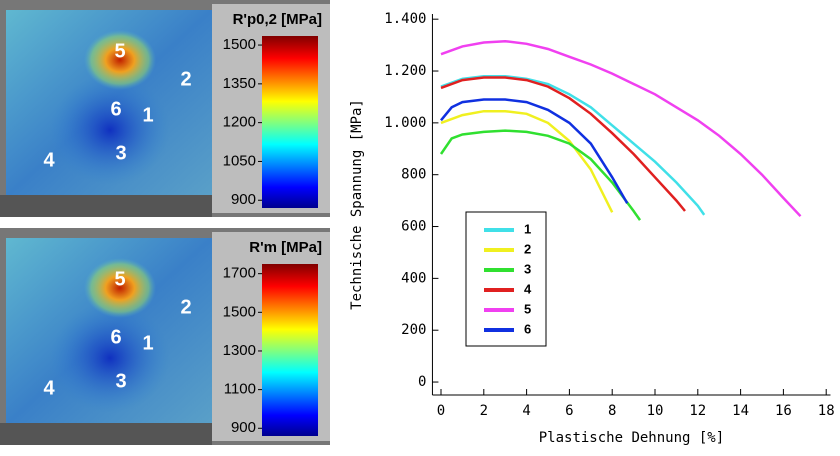 This screenshot has height=456, width=840. What do you see at coordinates (527, 328) in the screenshot?
I see `legend-label: 6` at bounding box center [527, 328].